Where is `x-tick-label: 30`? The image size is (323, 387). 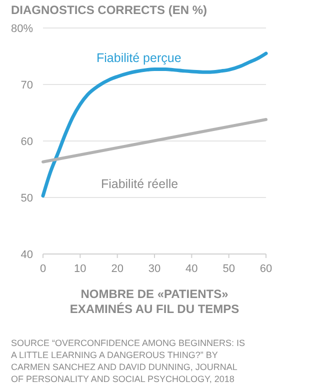 x-tick-label: 30 is located at coordinates (154, 269).